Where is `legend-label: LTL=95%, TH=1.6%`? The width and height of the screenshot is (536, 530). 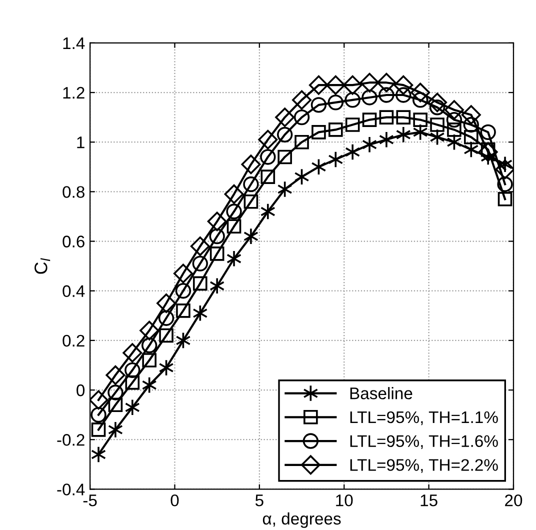 legend-label: LTL=95%, TH=1.6% is located at coordinates (424, 442).